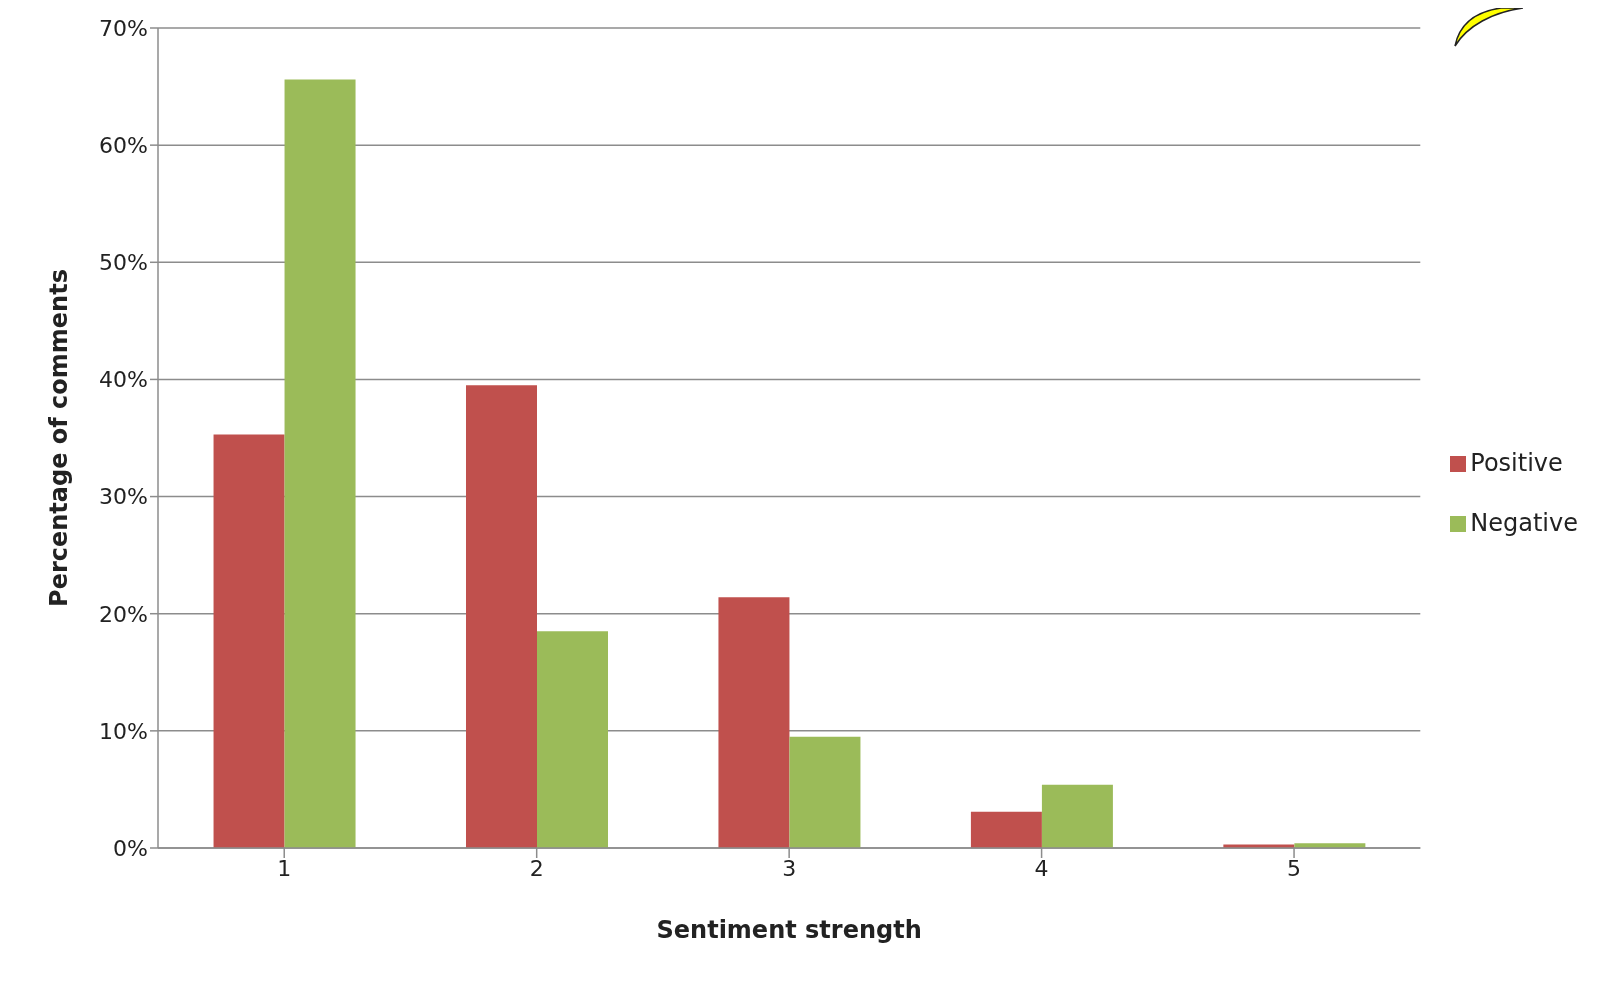 This screenshot has width=1617, height=983. What do you see at coordinates (130, 848) in the screenshot?
I see `y-tick-label: 0%` at bounding box center [130, 848].